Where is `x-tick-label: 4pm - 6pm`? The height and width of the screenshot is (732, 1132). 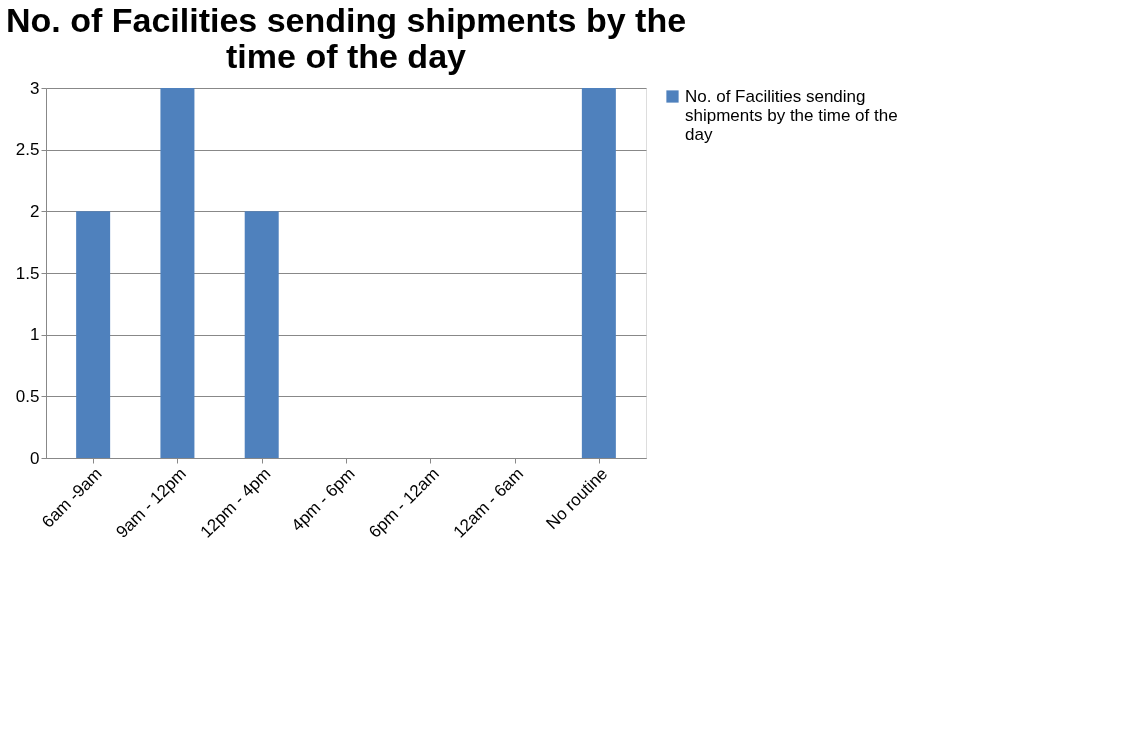 x-tick-label: 4pm - 6pm is located at coordinates (323, 499).